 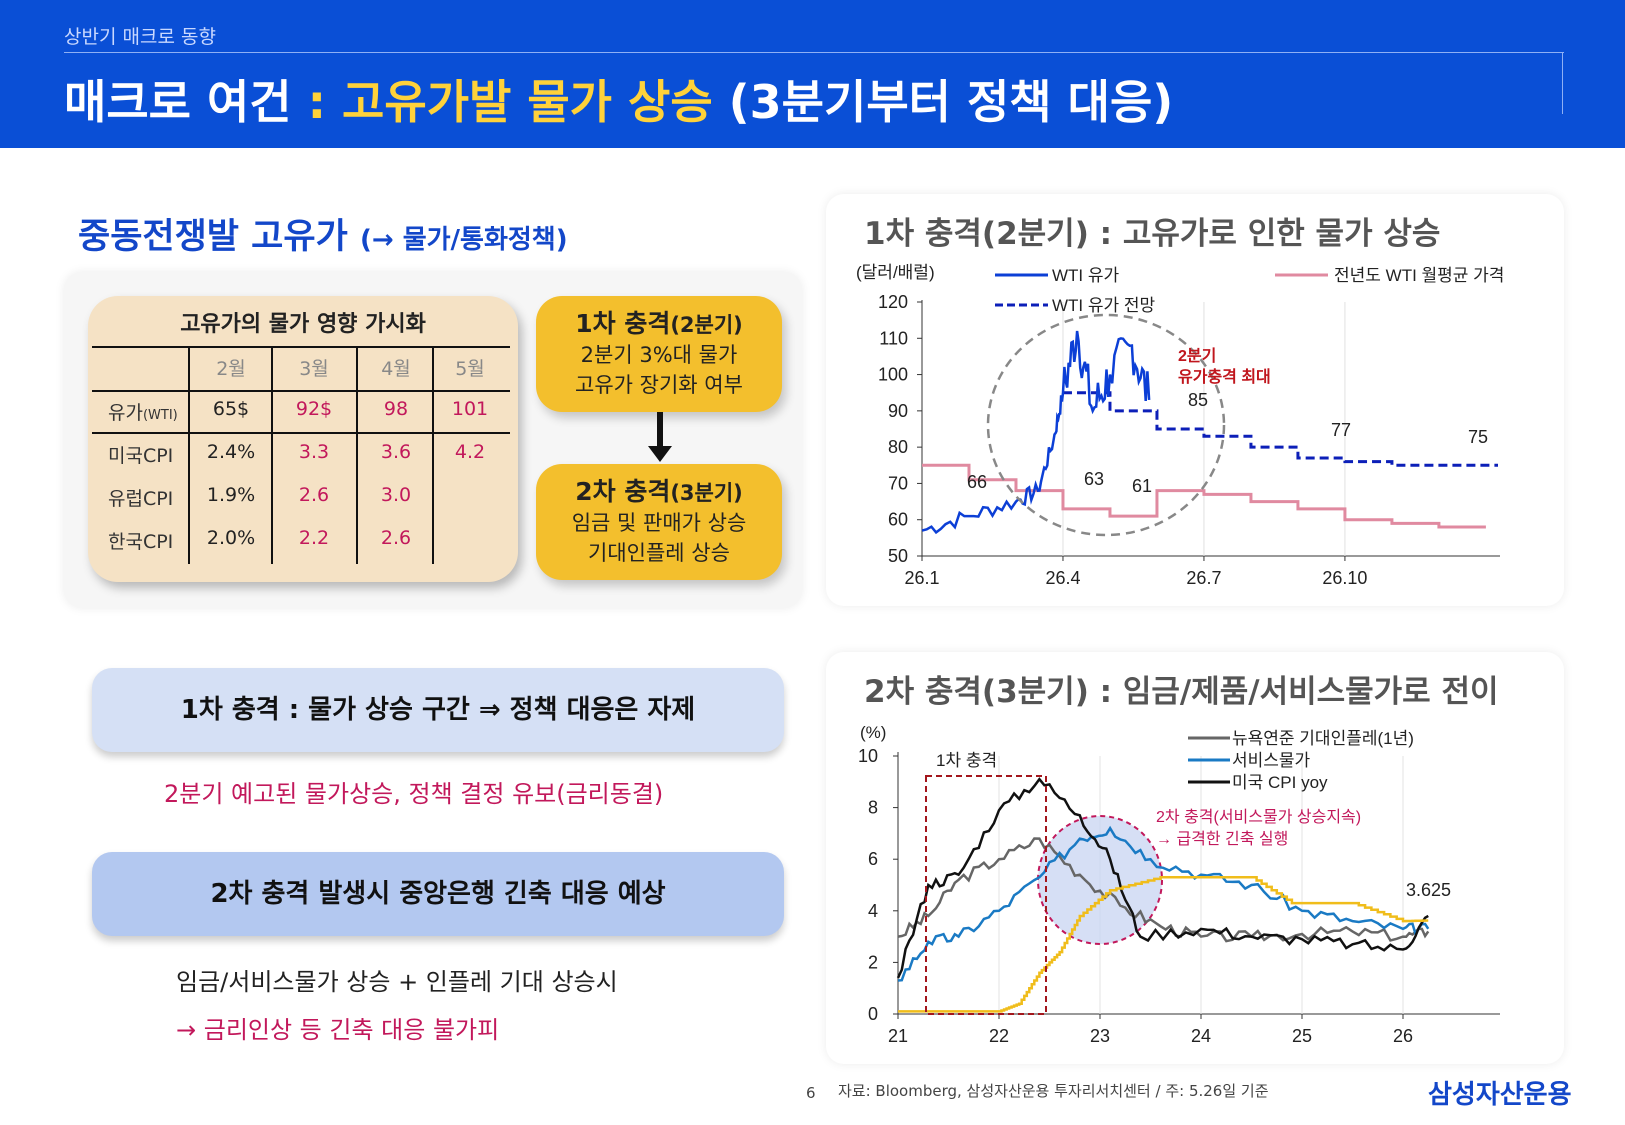 What do you see at coordinates (301, 347) in the screenshot?
I see `table-rule-top` at bounding box center [301, 347].